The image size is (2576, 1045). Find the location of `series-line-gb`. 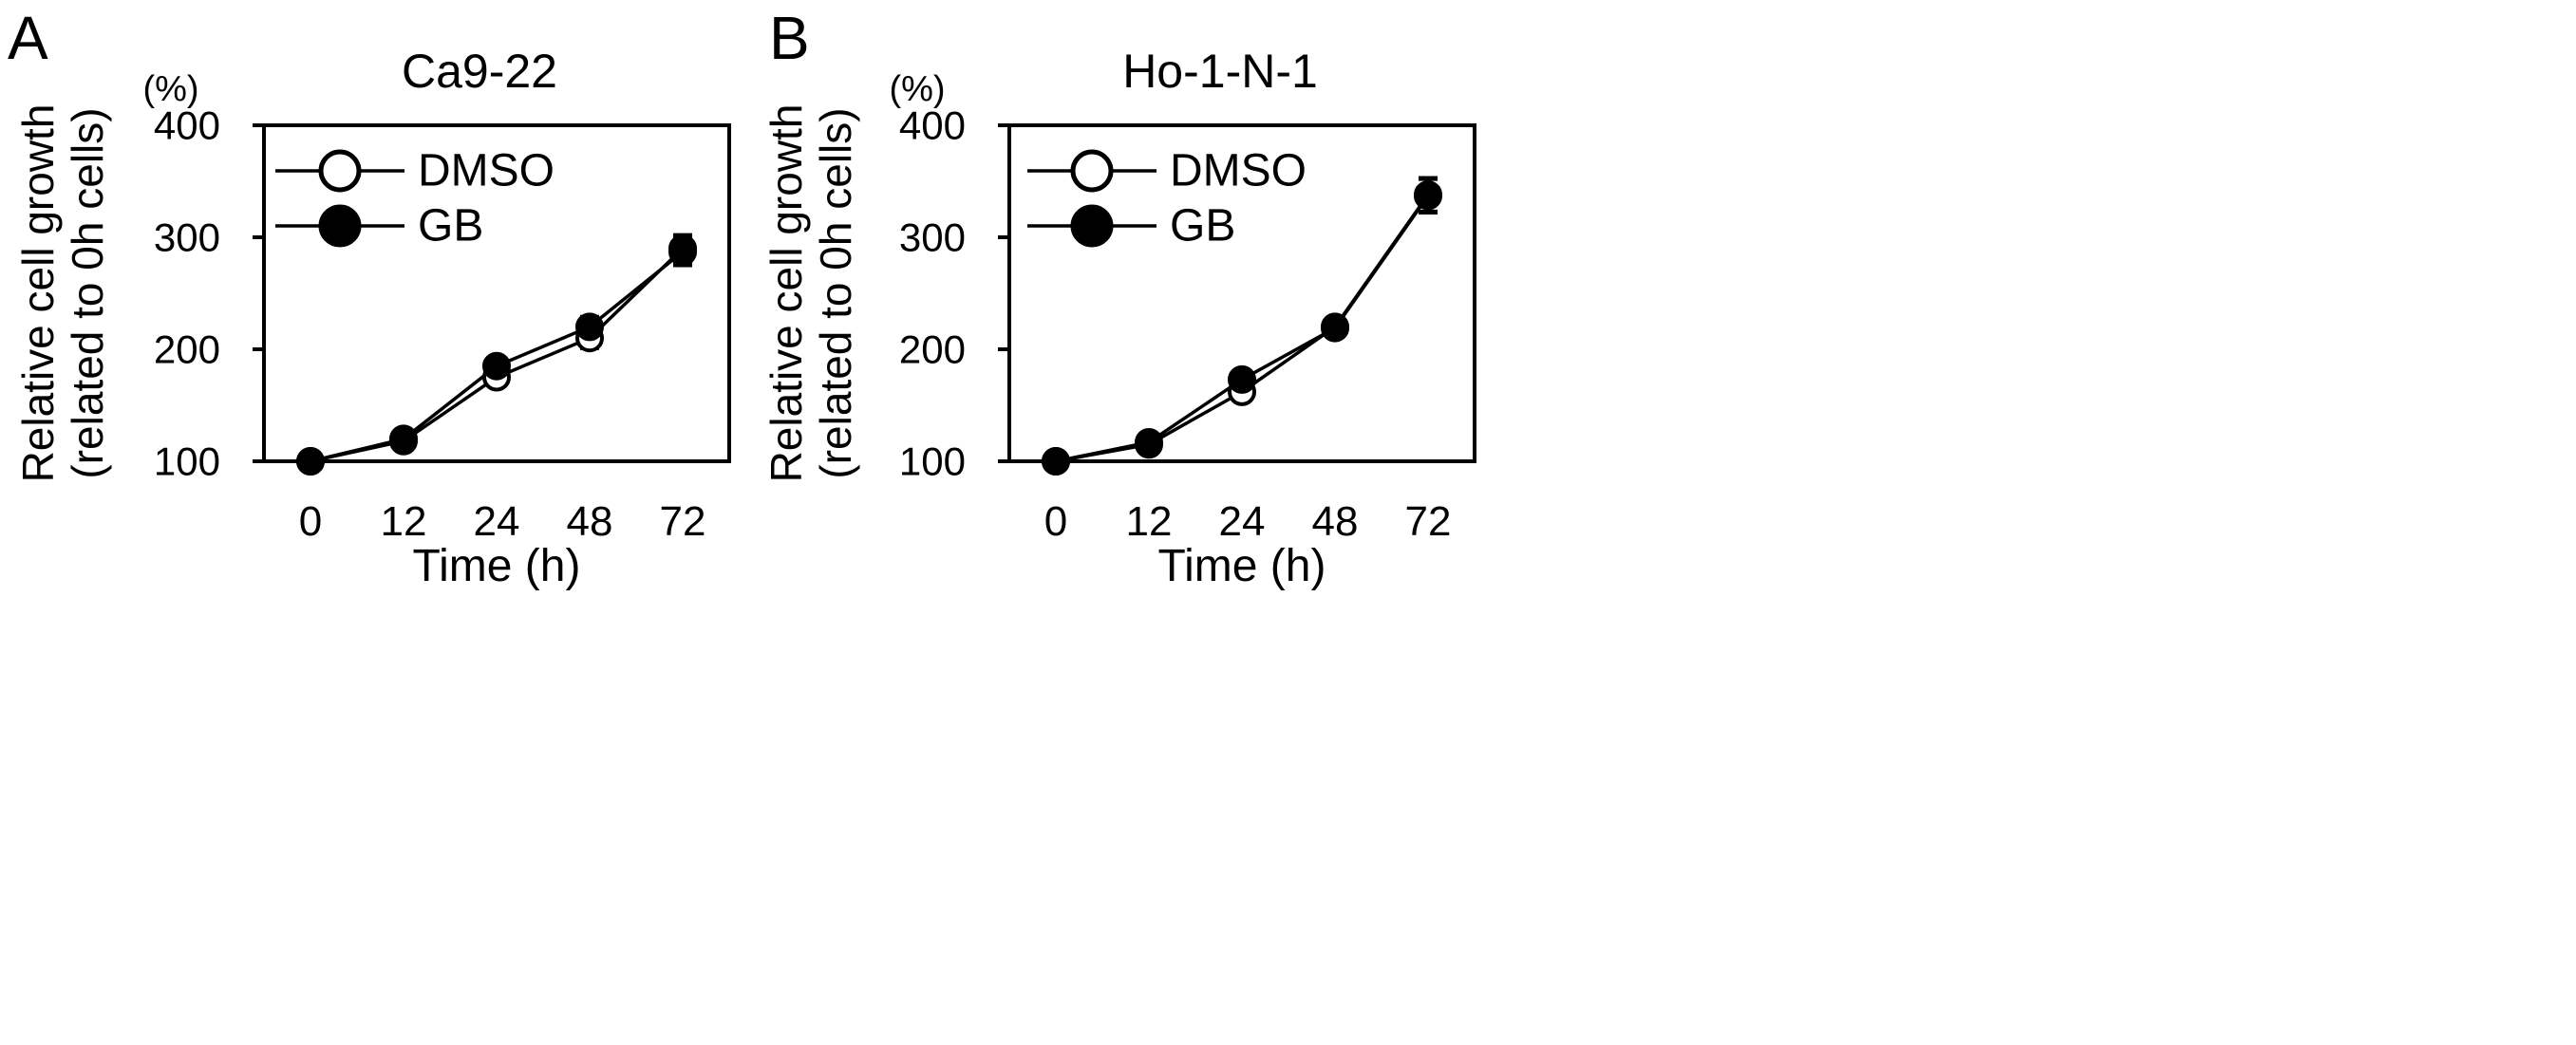

series-line-gb is located at coordinates (1242, 329).